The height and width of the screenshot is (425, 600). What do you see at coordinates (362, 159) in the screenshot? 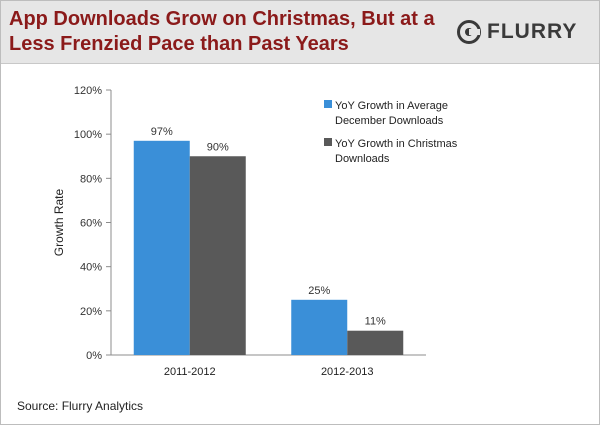
I see `legend-label-series-2: Downloads` at bounding box center [362, 159].